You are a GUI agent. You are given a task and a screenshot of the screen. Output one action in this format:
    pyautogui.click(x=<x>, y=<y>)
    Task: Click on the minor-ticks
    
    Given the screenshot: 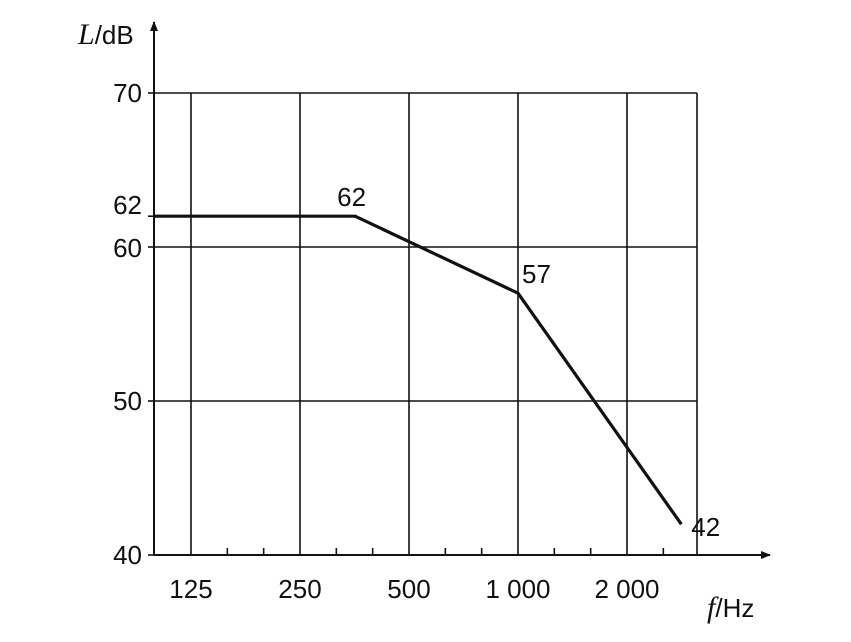 What is the action you would take?
    pyautogui.click(x=445, y=551)
    